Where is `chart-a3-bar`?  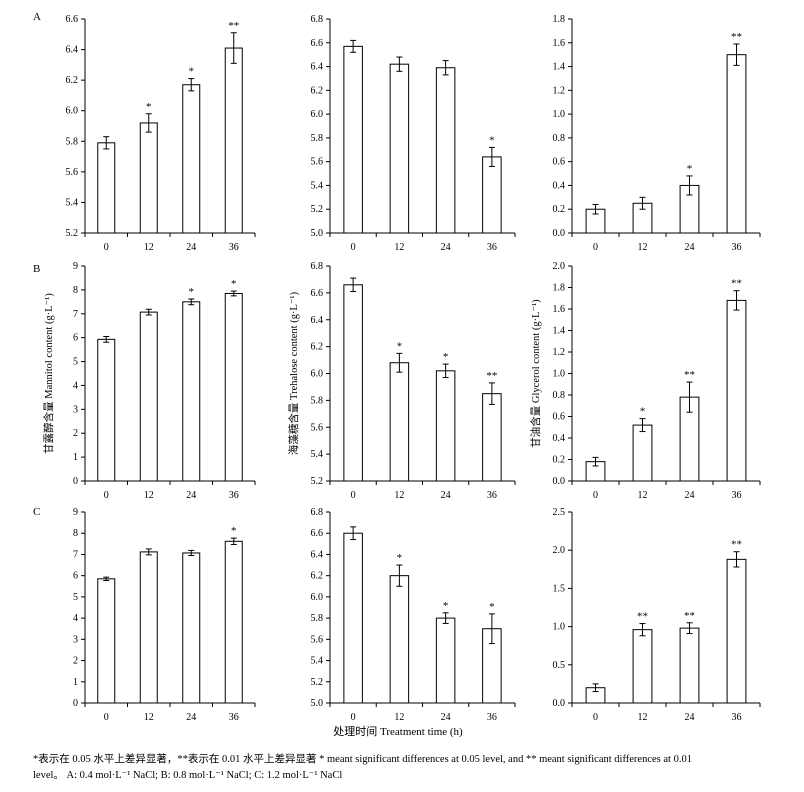 chart-a3-bar is located at coordinates (736, 144).